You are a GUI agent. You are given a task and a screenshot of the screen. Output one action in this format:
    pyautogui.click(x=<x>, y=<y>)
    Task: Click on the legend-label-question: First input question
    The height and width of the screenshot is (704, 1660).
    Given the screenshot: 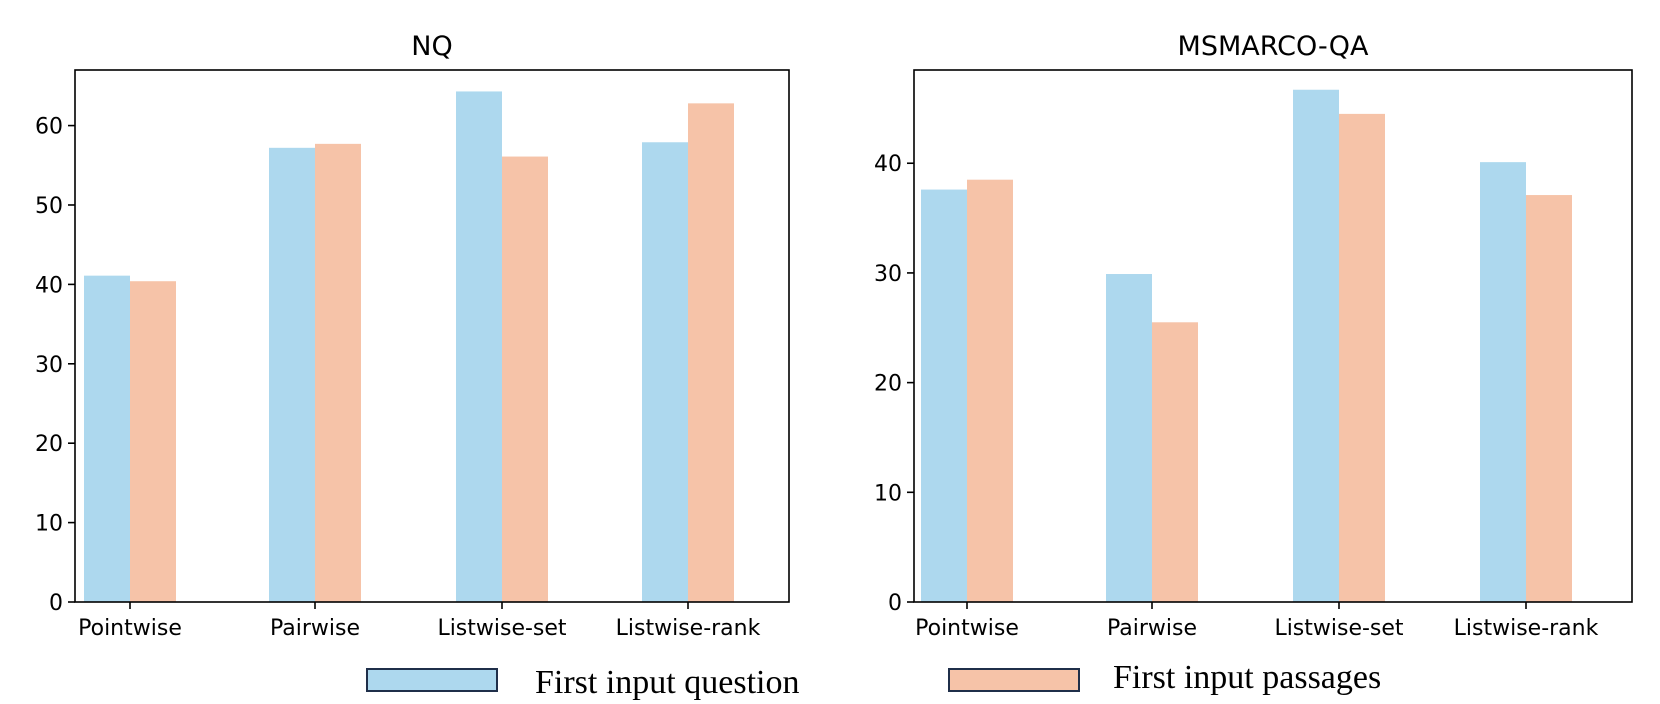 What is the action you would take?
    pyautogui.click(x=667, y=682)
    